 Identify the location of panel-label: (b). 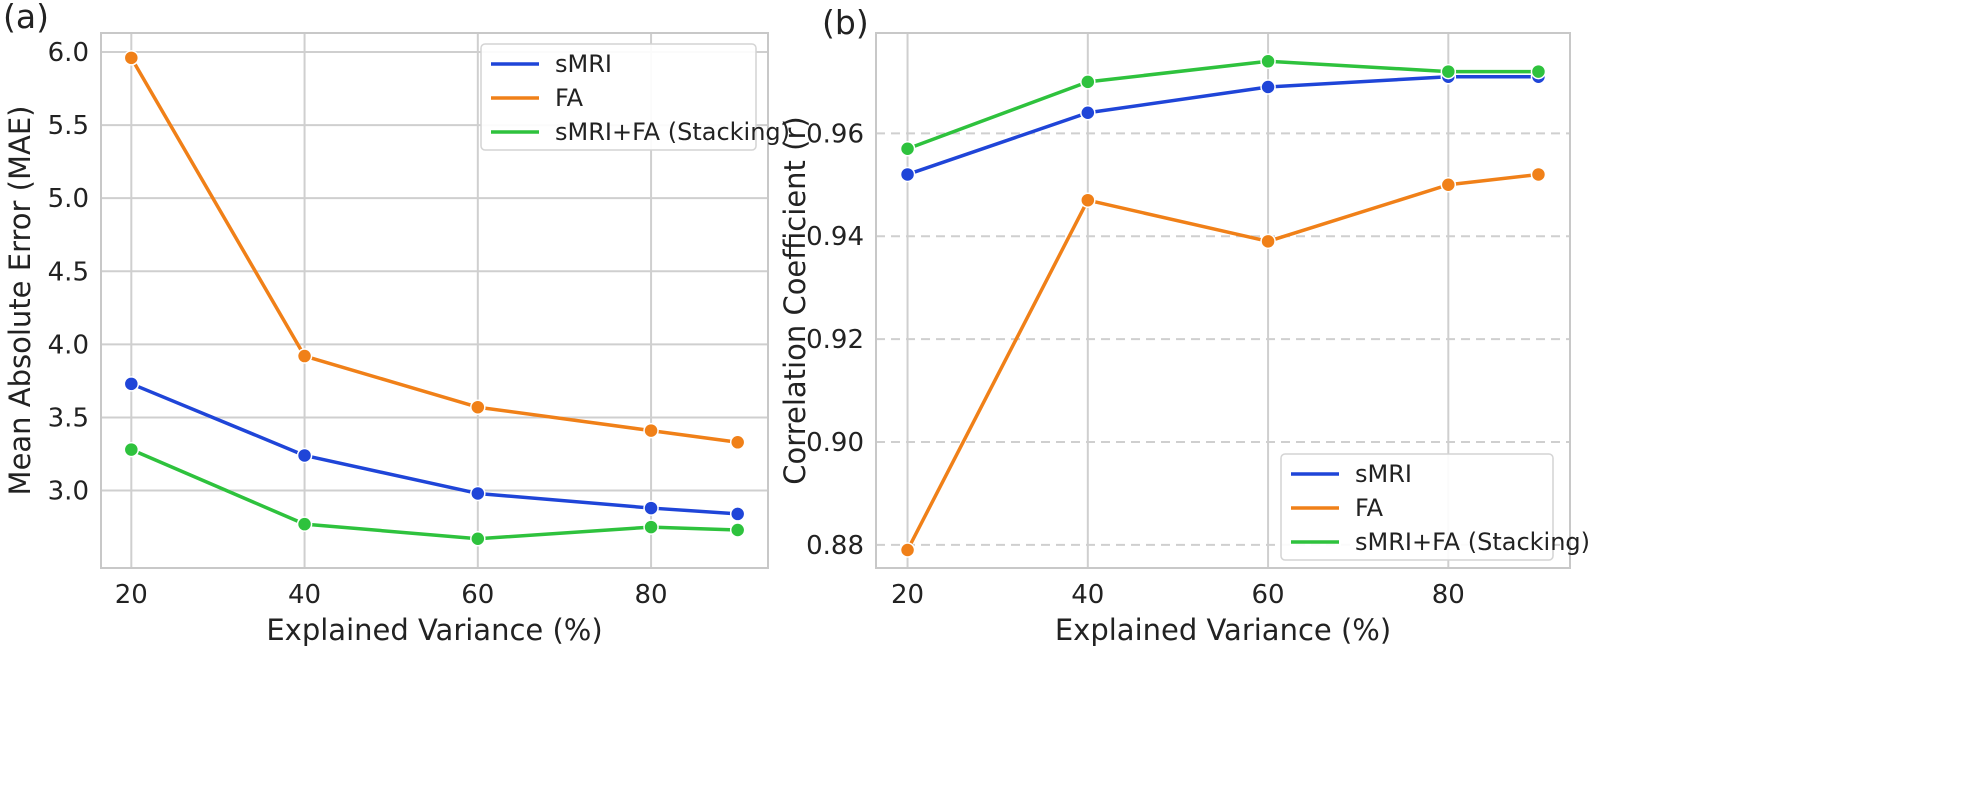
(845, 22).